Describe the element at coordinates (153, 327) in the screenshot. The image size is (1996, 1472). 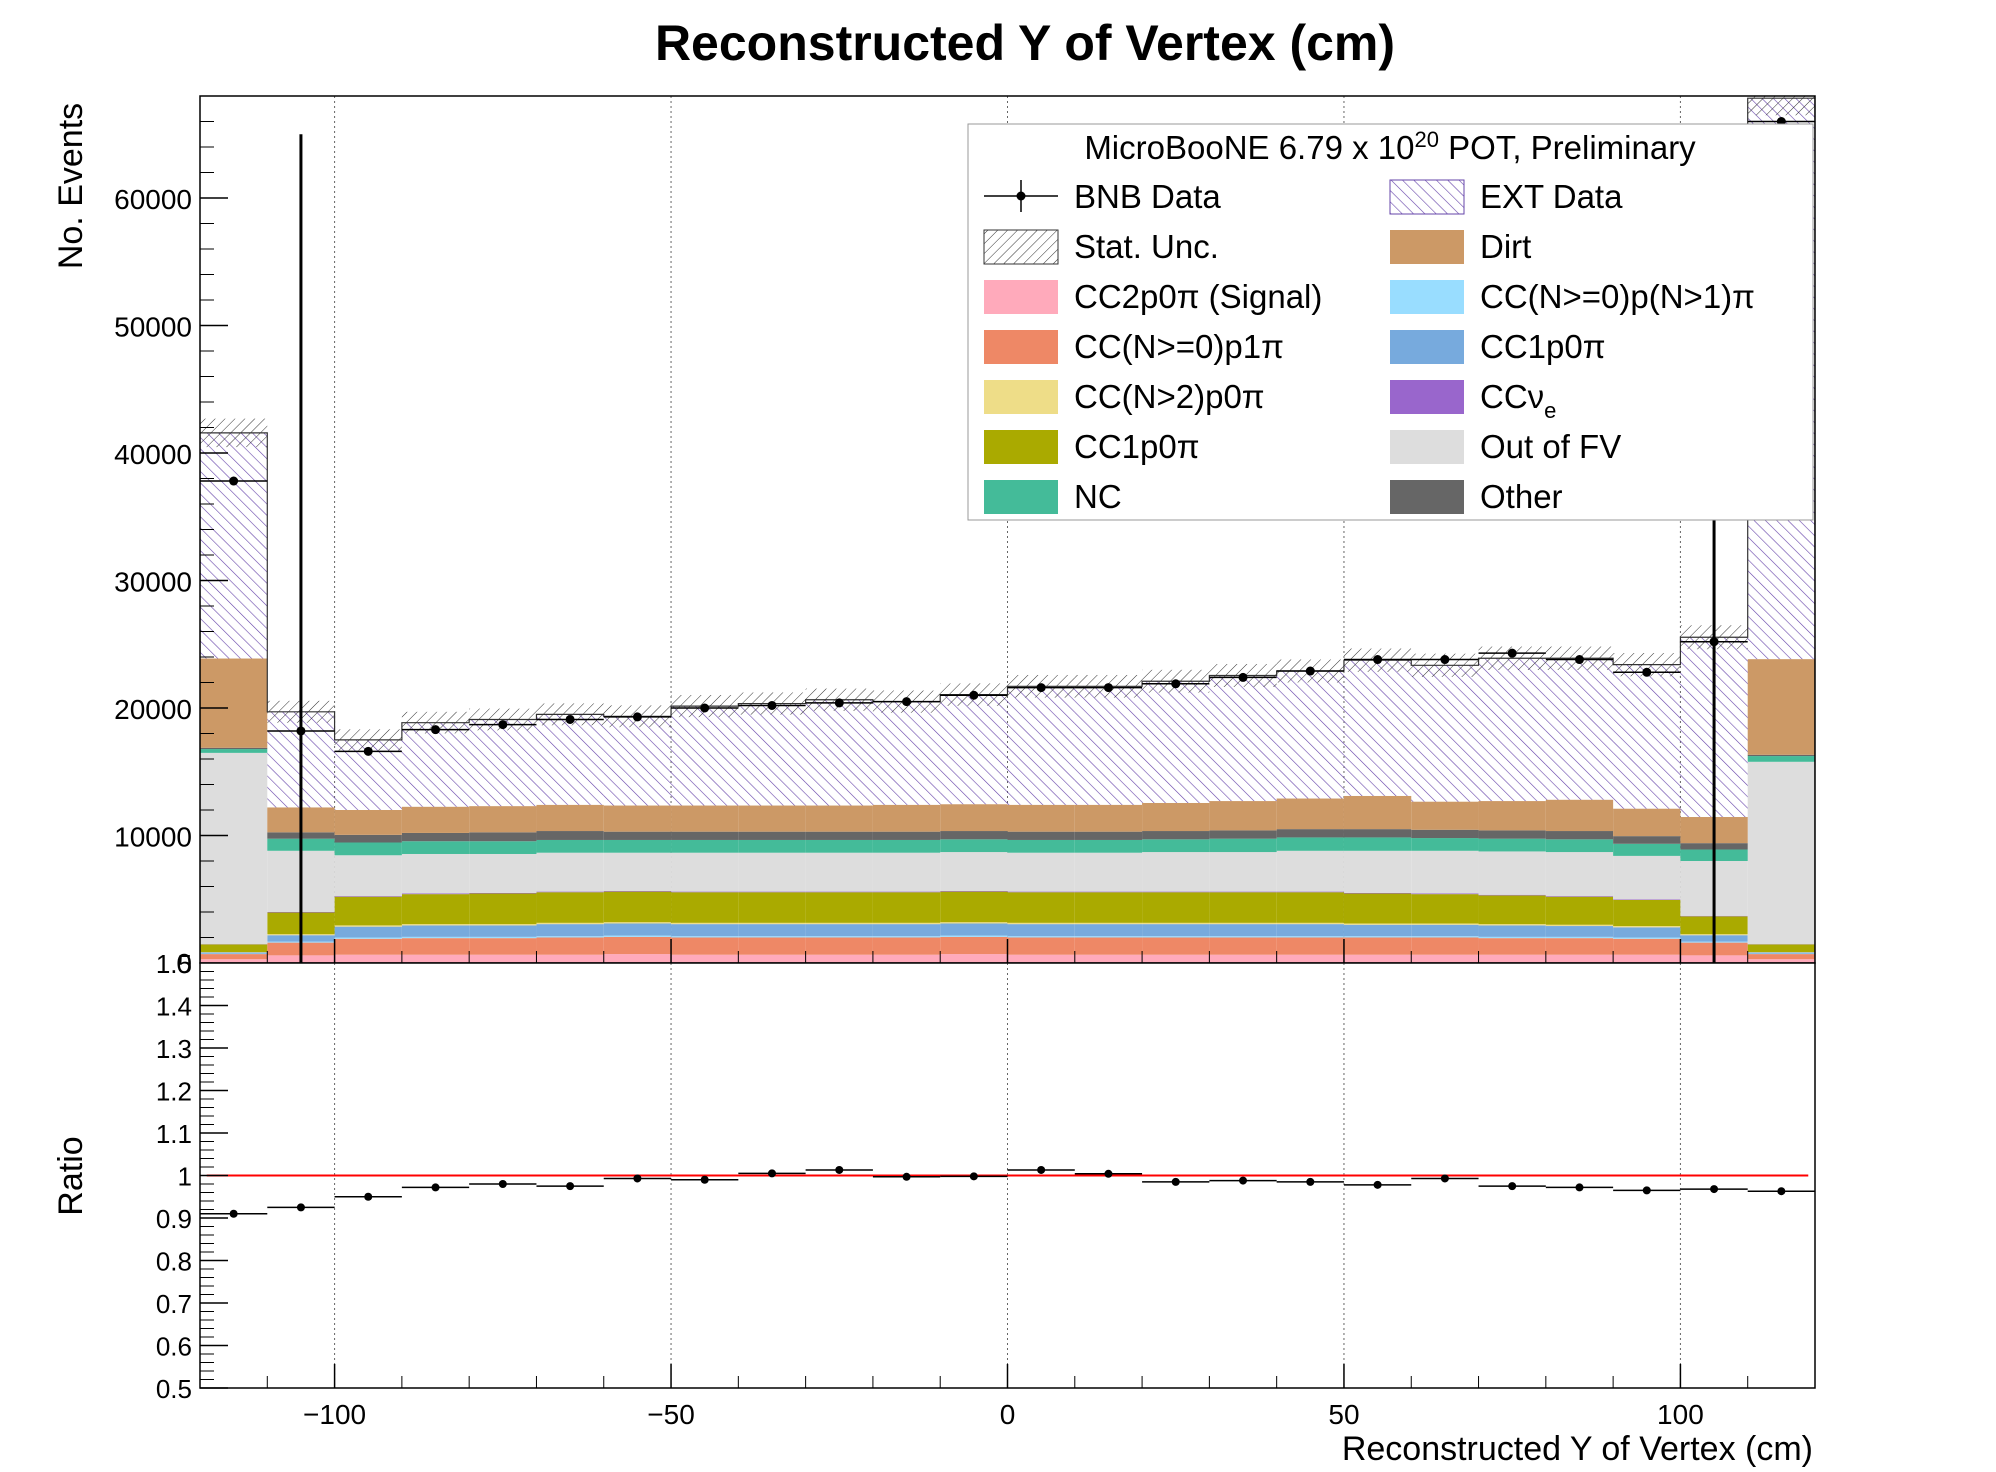
I see `y-tick-label-4: 50000` at that location.